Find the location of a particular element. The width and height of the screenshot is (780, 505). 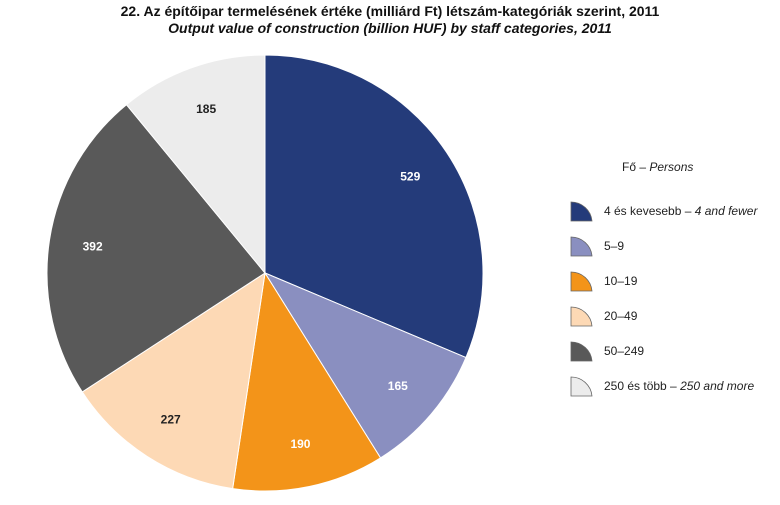

legend-item: 10–19 is located at coordinates (663, 280).